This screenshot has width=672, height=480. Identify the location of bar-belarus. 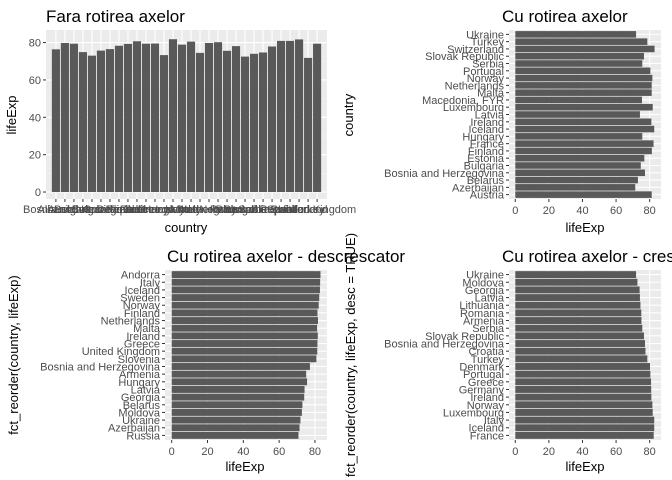
(576, 180).